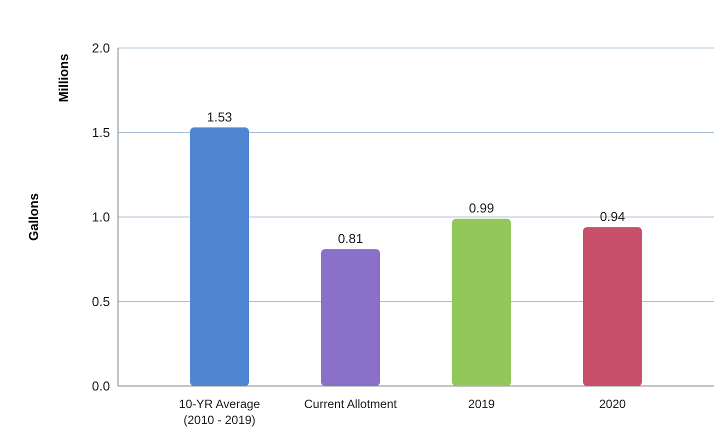 Image resolution: width=726 pixels, height=433 pixels. What do you see at coordinates (351, 238) in the screenshot?
I see `data-label: 0.81` at bounding box center [351, 238].